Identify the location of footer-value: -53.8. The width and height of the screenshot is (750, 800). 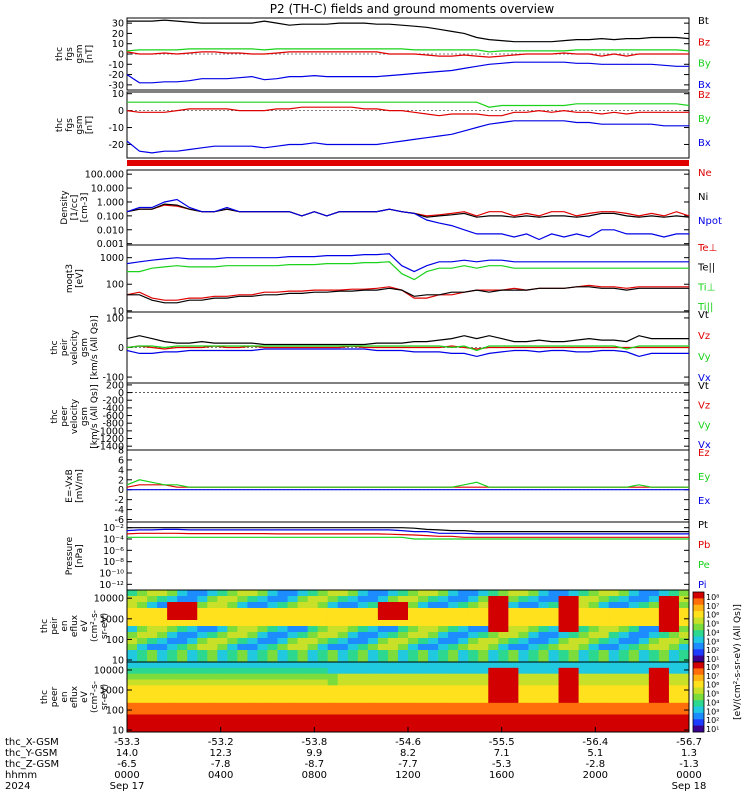
(314, 742).